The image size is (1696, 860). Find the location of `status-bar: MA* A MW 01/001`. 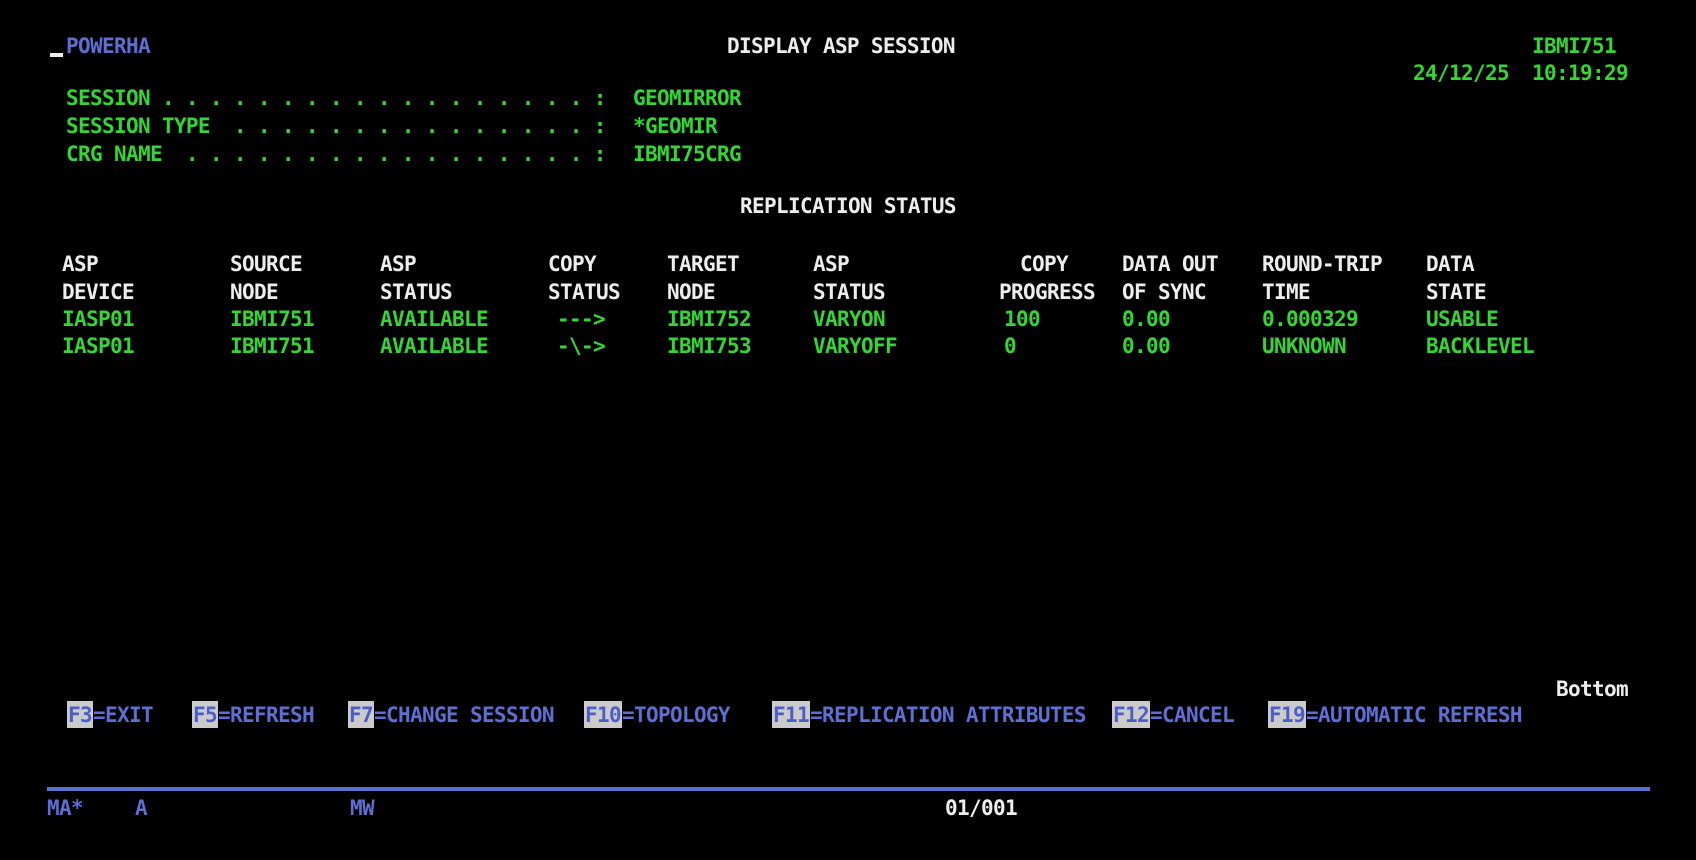

status-bar: MA* A MW 01/001 is located at coordinates (848, 809).